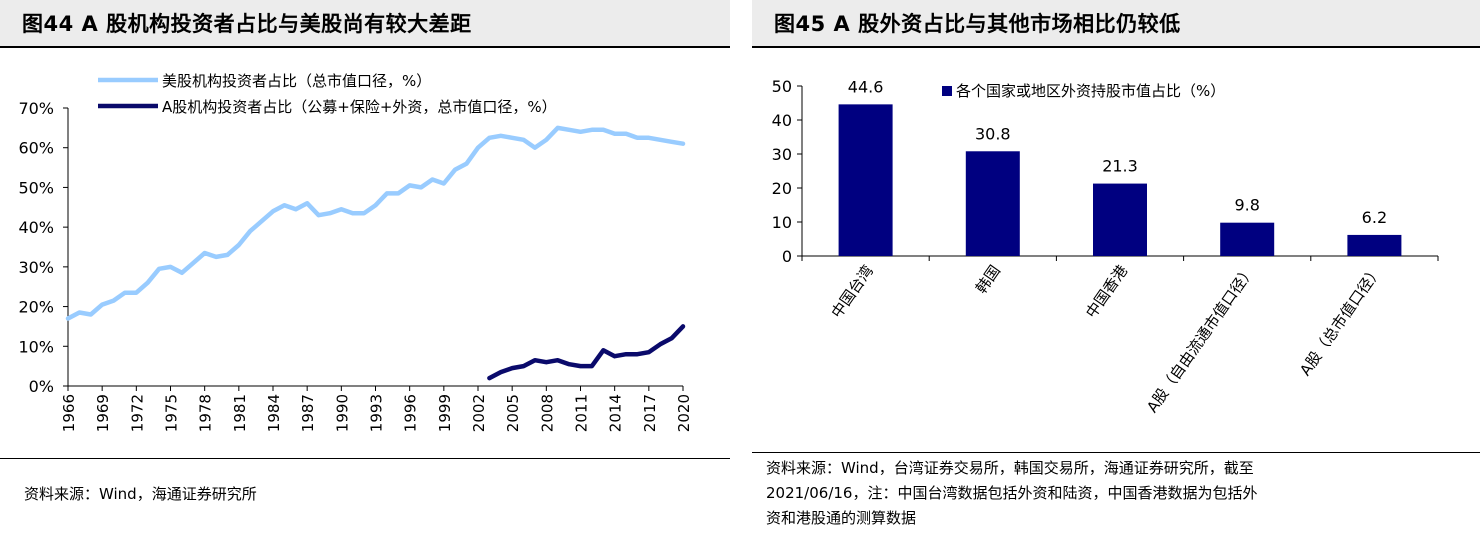  I want to click on y-tick-label: 0, so click(787, 256).